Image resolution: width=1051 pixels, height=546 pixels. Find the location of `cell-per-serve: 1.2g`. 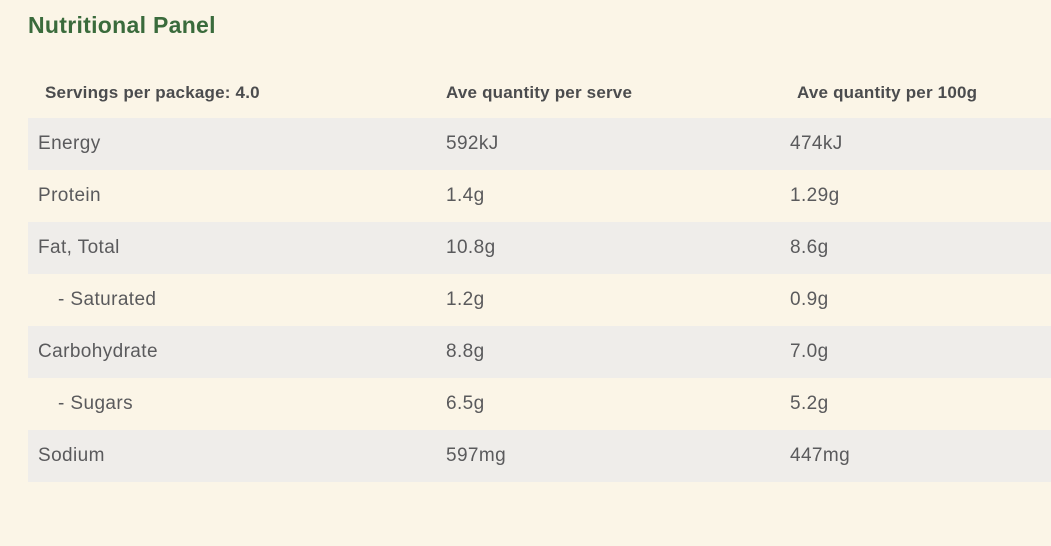

cell-per-serve: 1.2g is located at coordinates (465, 299).